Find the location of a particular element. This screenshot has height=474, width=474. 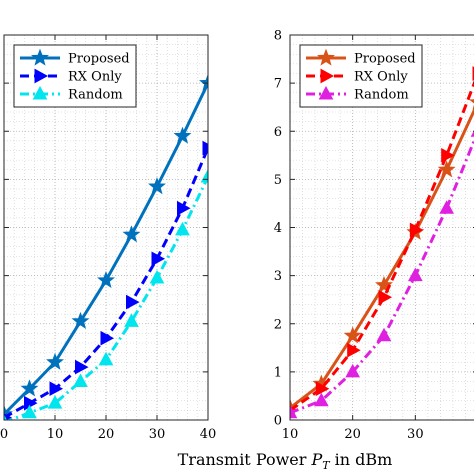

x-tick-label: 40 is located at coordinates (208, 434).